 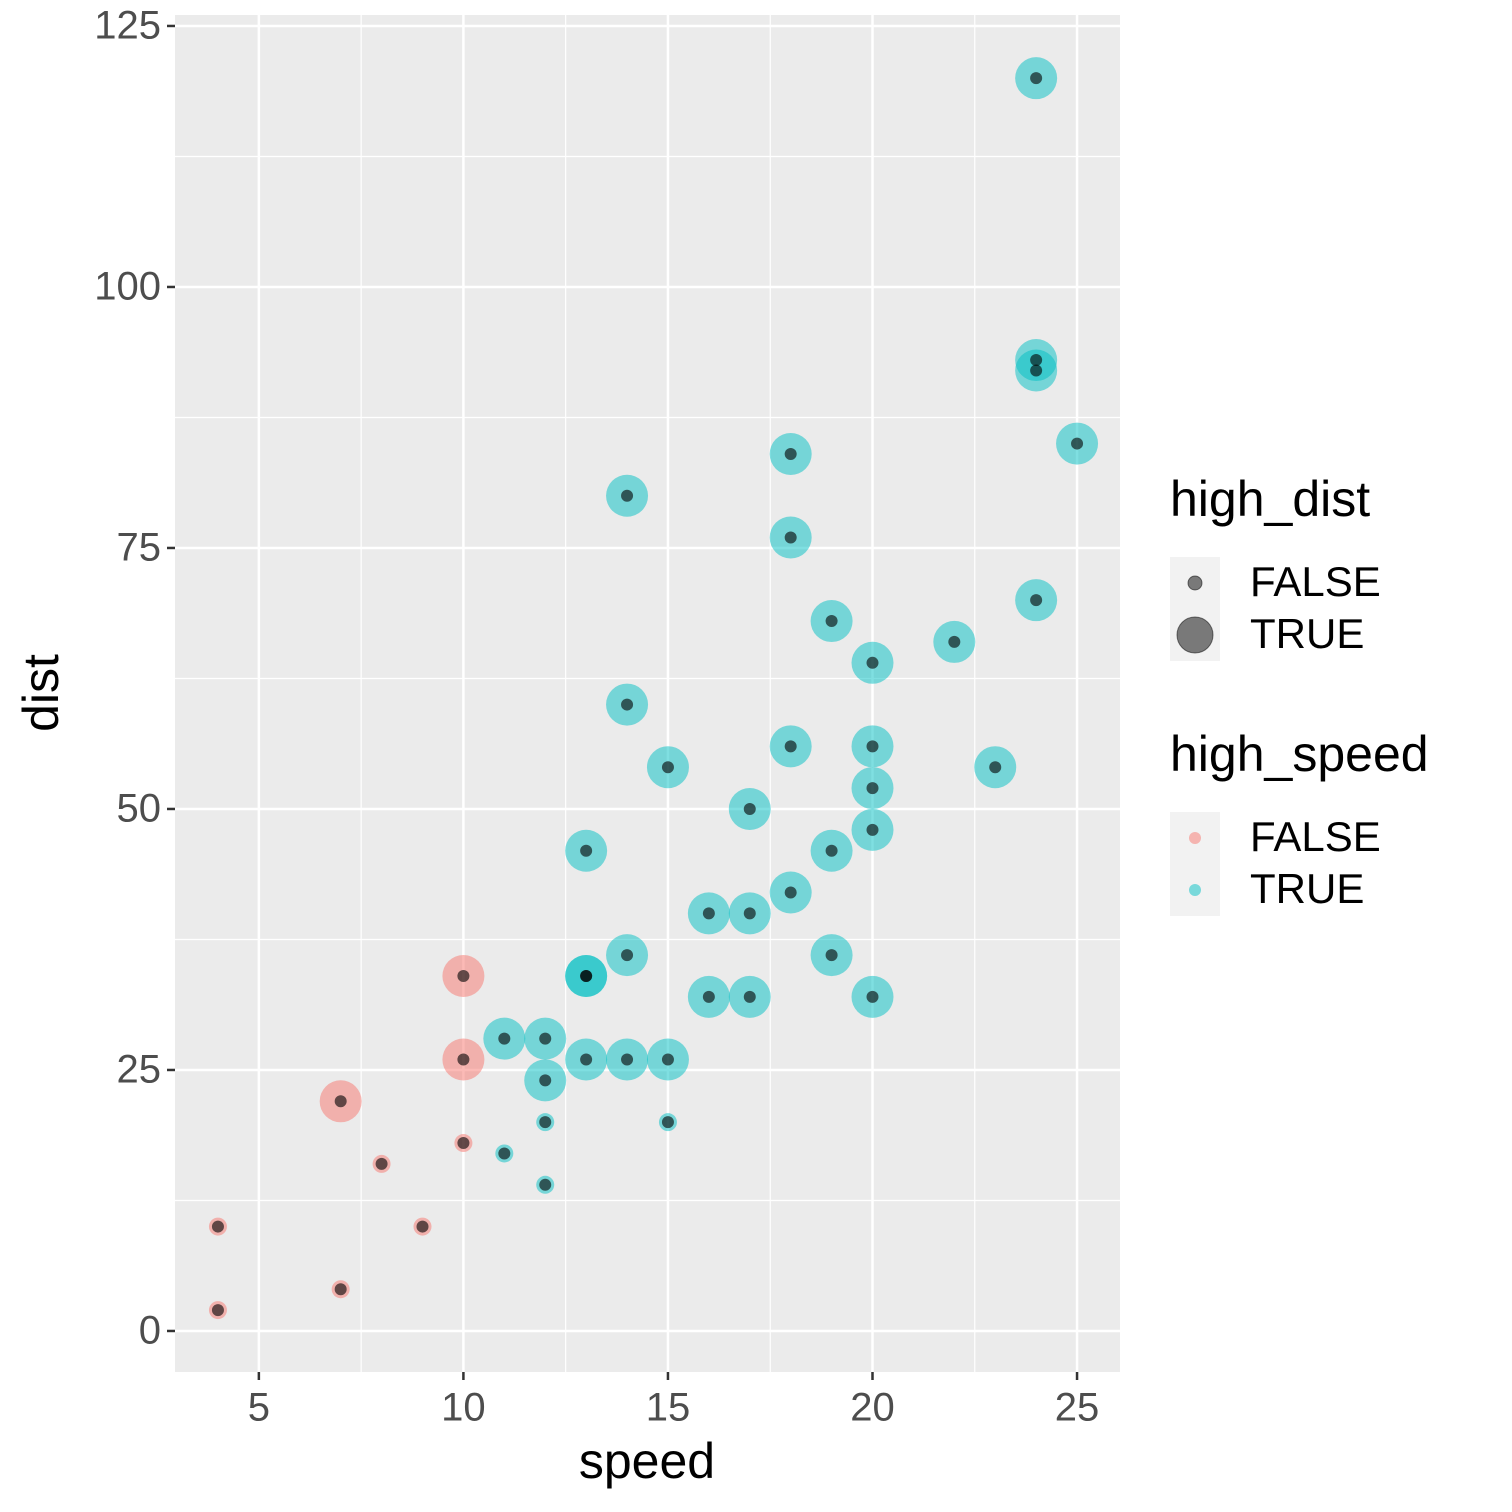 I want to click on y-tick-label: 50, so click(x=139, y=809).